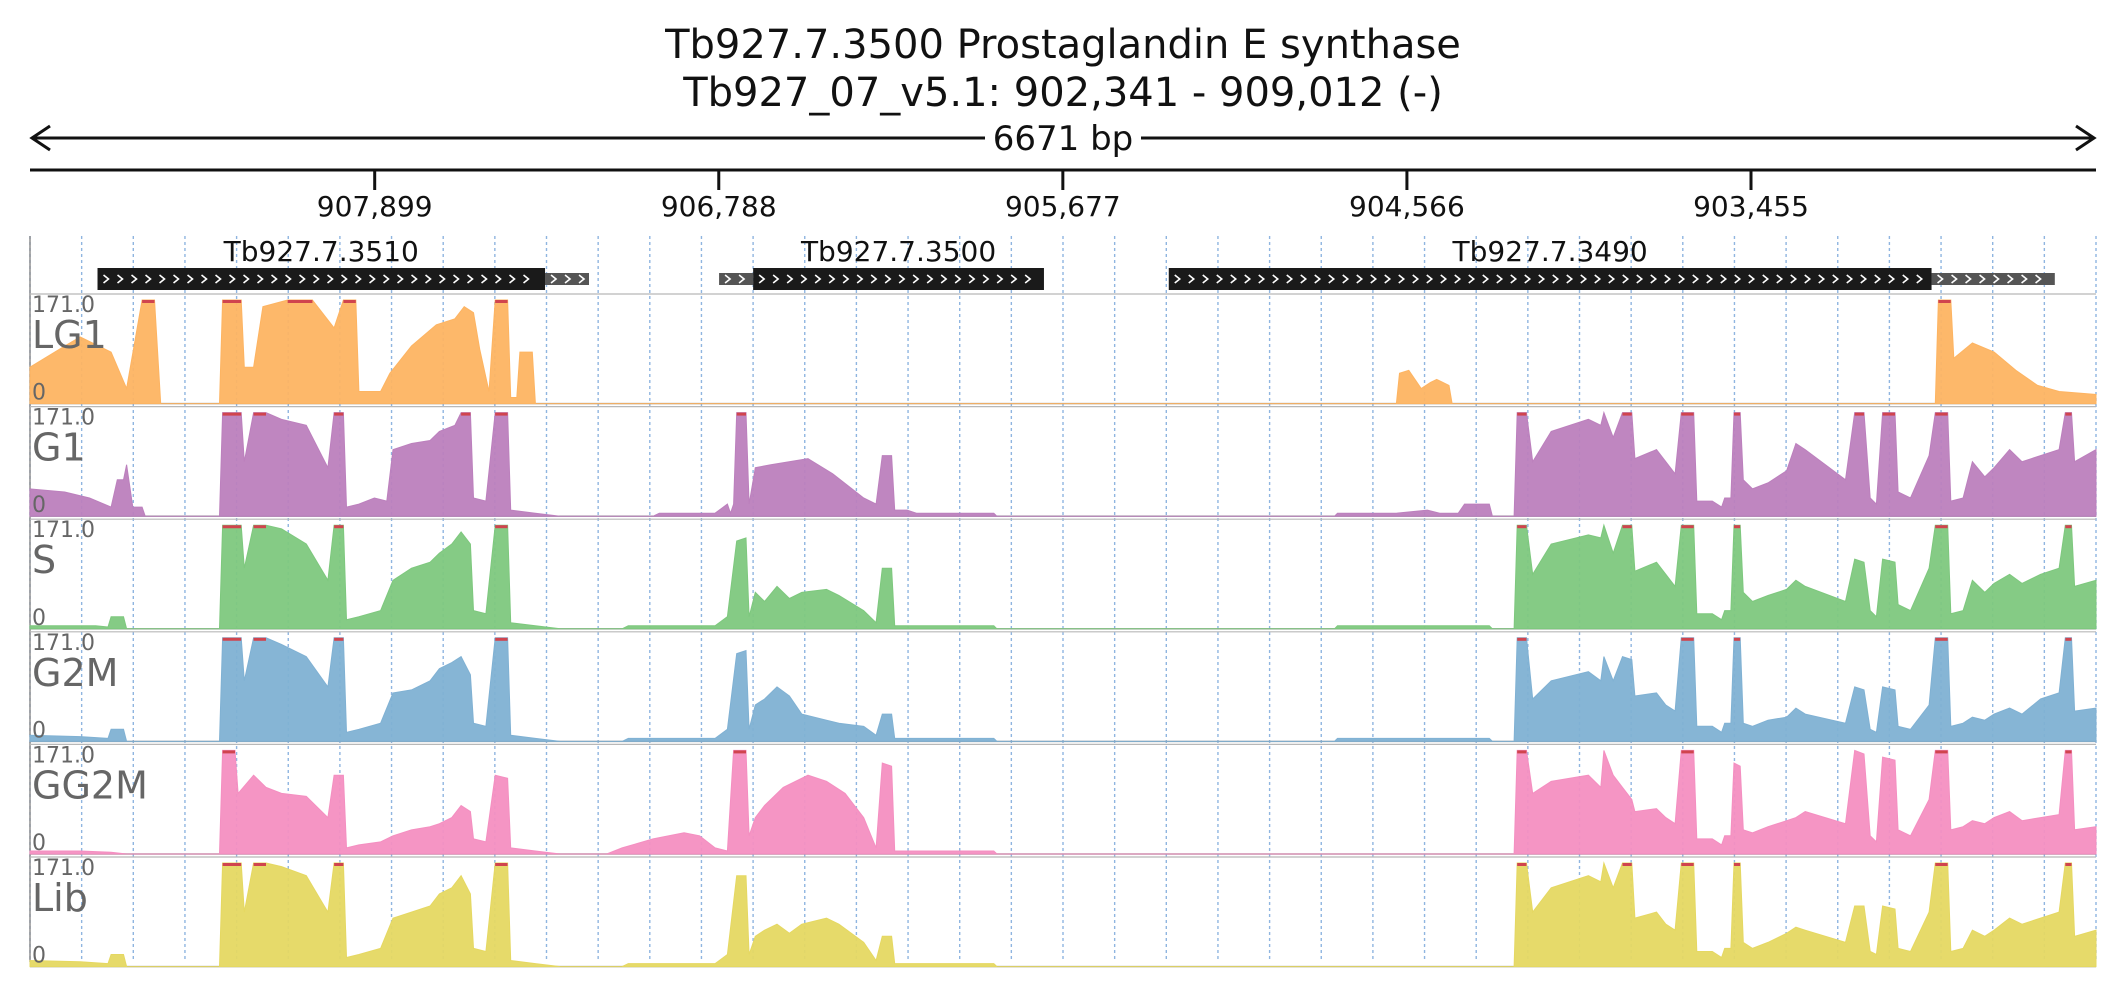 The image size is (2126, 1000). I want to click on figure-title: Tb927.7.3500 Prostaglandin E synthase, so click(1062, 45).